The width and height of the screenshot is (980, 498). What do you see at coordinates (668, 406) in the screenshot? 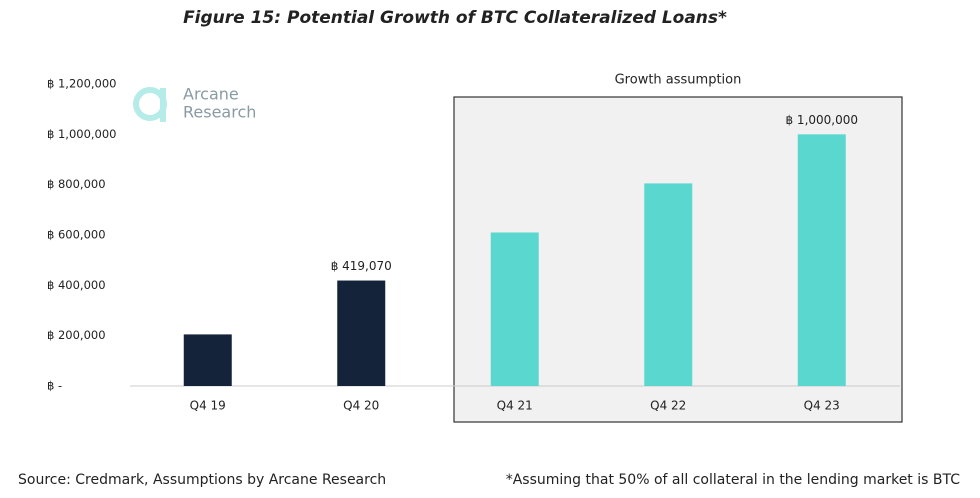
I see `x-tick-label: Q4 22` at bounding box center [668, 406].